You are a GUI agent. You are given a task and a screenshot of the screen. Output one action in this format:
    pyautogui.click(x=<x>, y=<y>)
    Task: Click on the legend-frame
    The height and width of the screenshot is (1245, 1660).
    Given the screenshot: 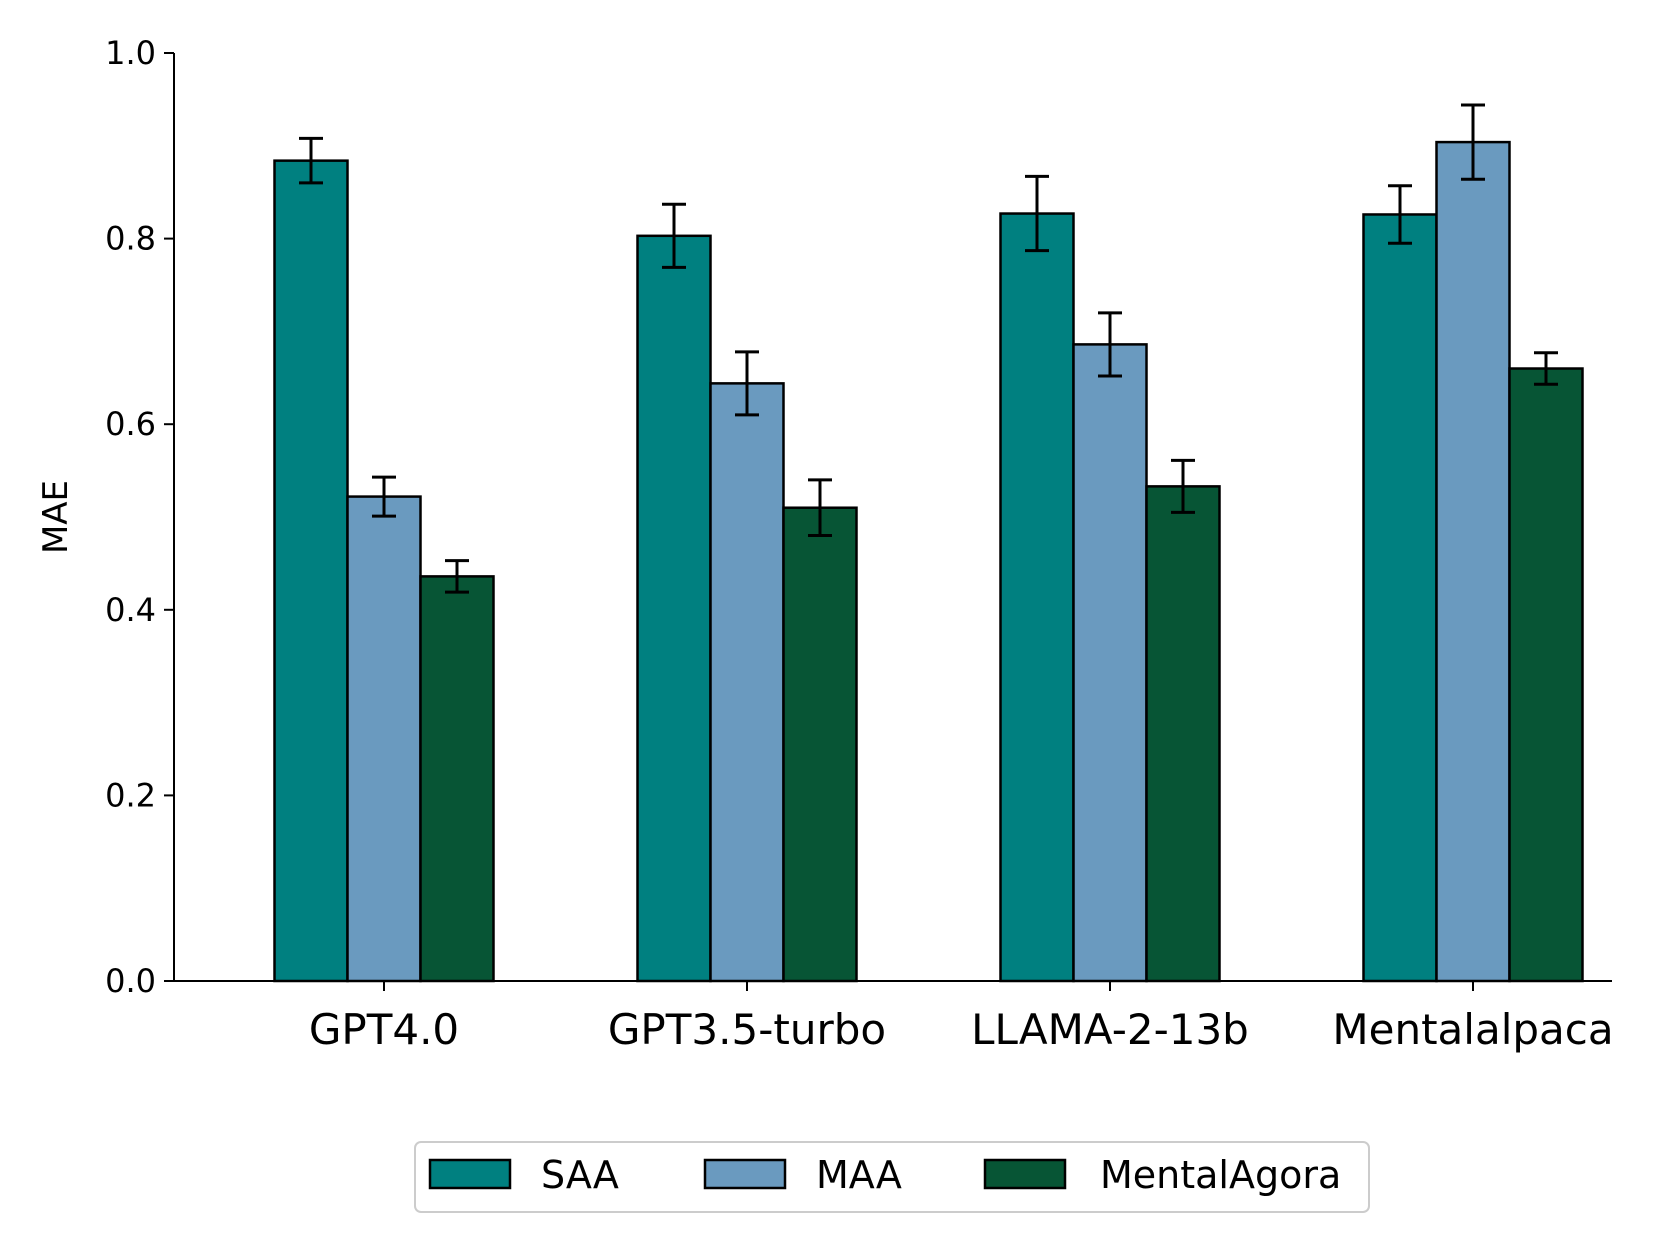 What is the action you would take?
    pyautogui.click(x=892, y=1177)
    